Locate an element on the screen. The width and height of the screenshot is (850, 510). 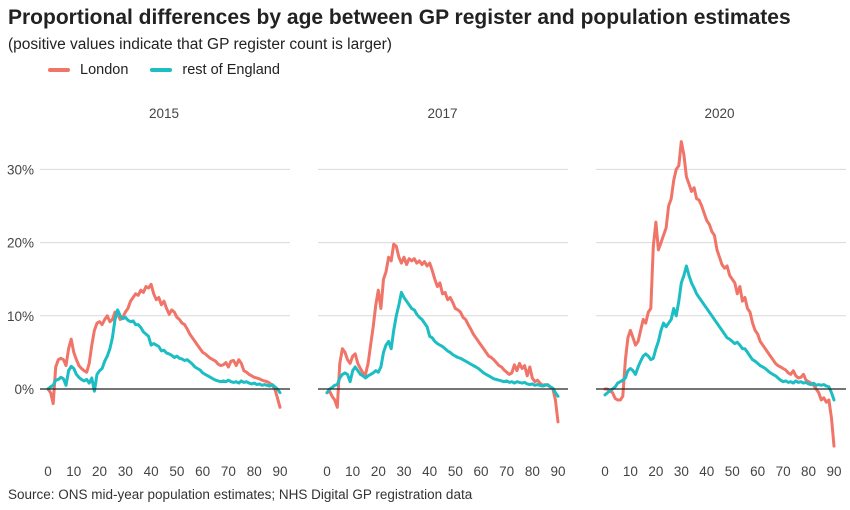
series-line-rest-of-england-2017 is located at coordinates (442, 344).